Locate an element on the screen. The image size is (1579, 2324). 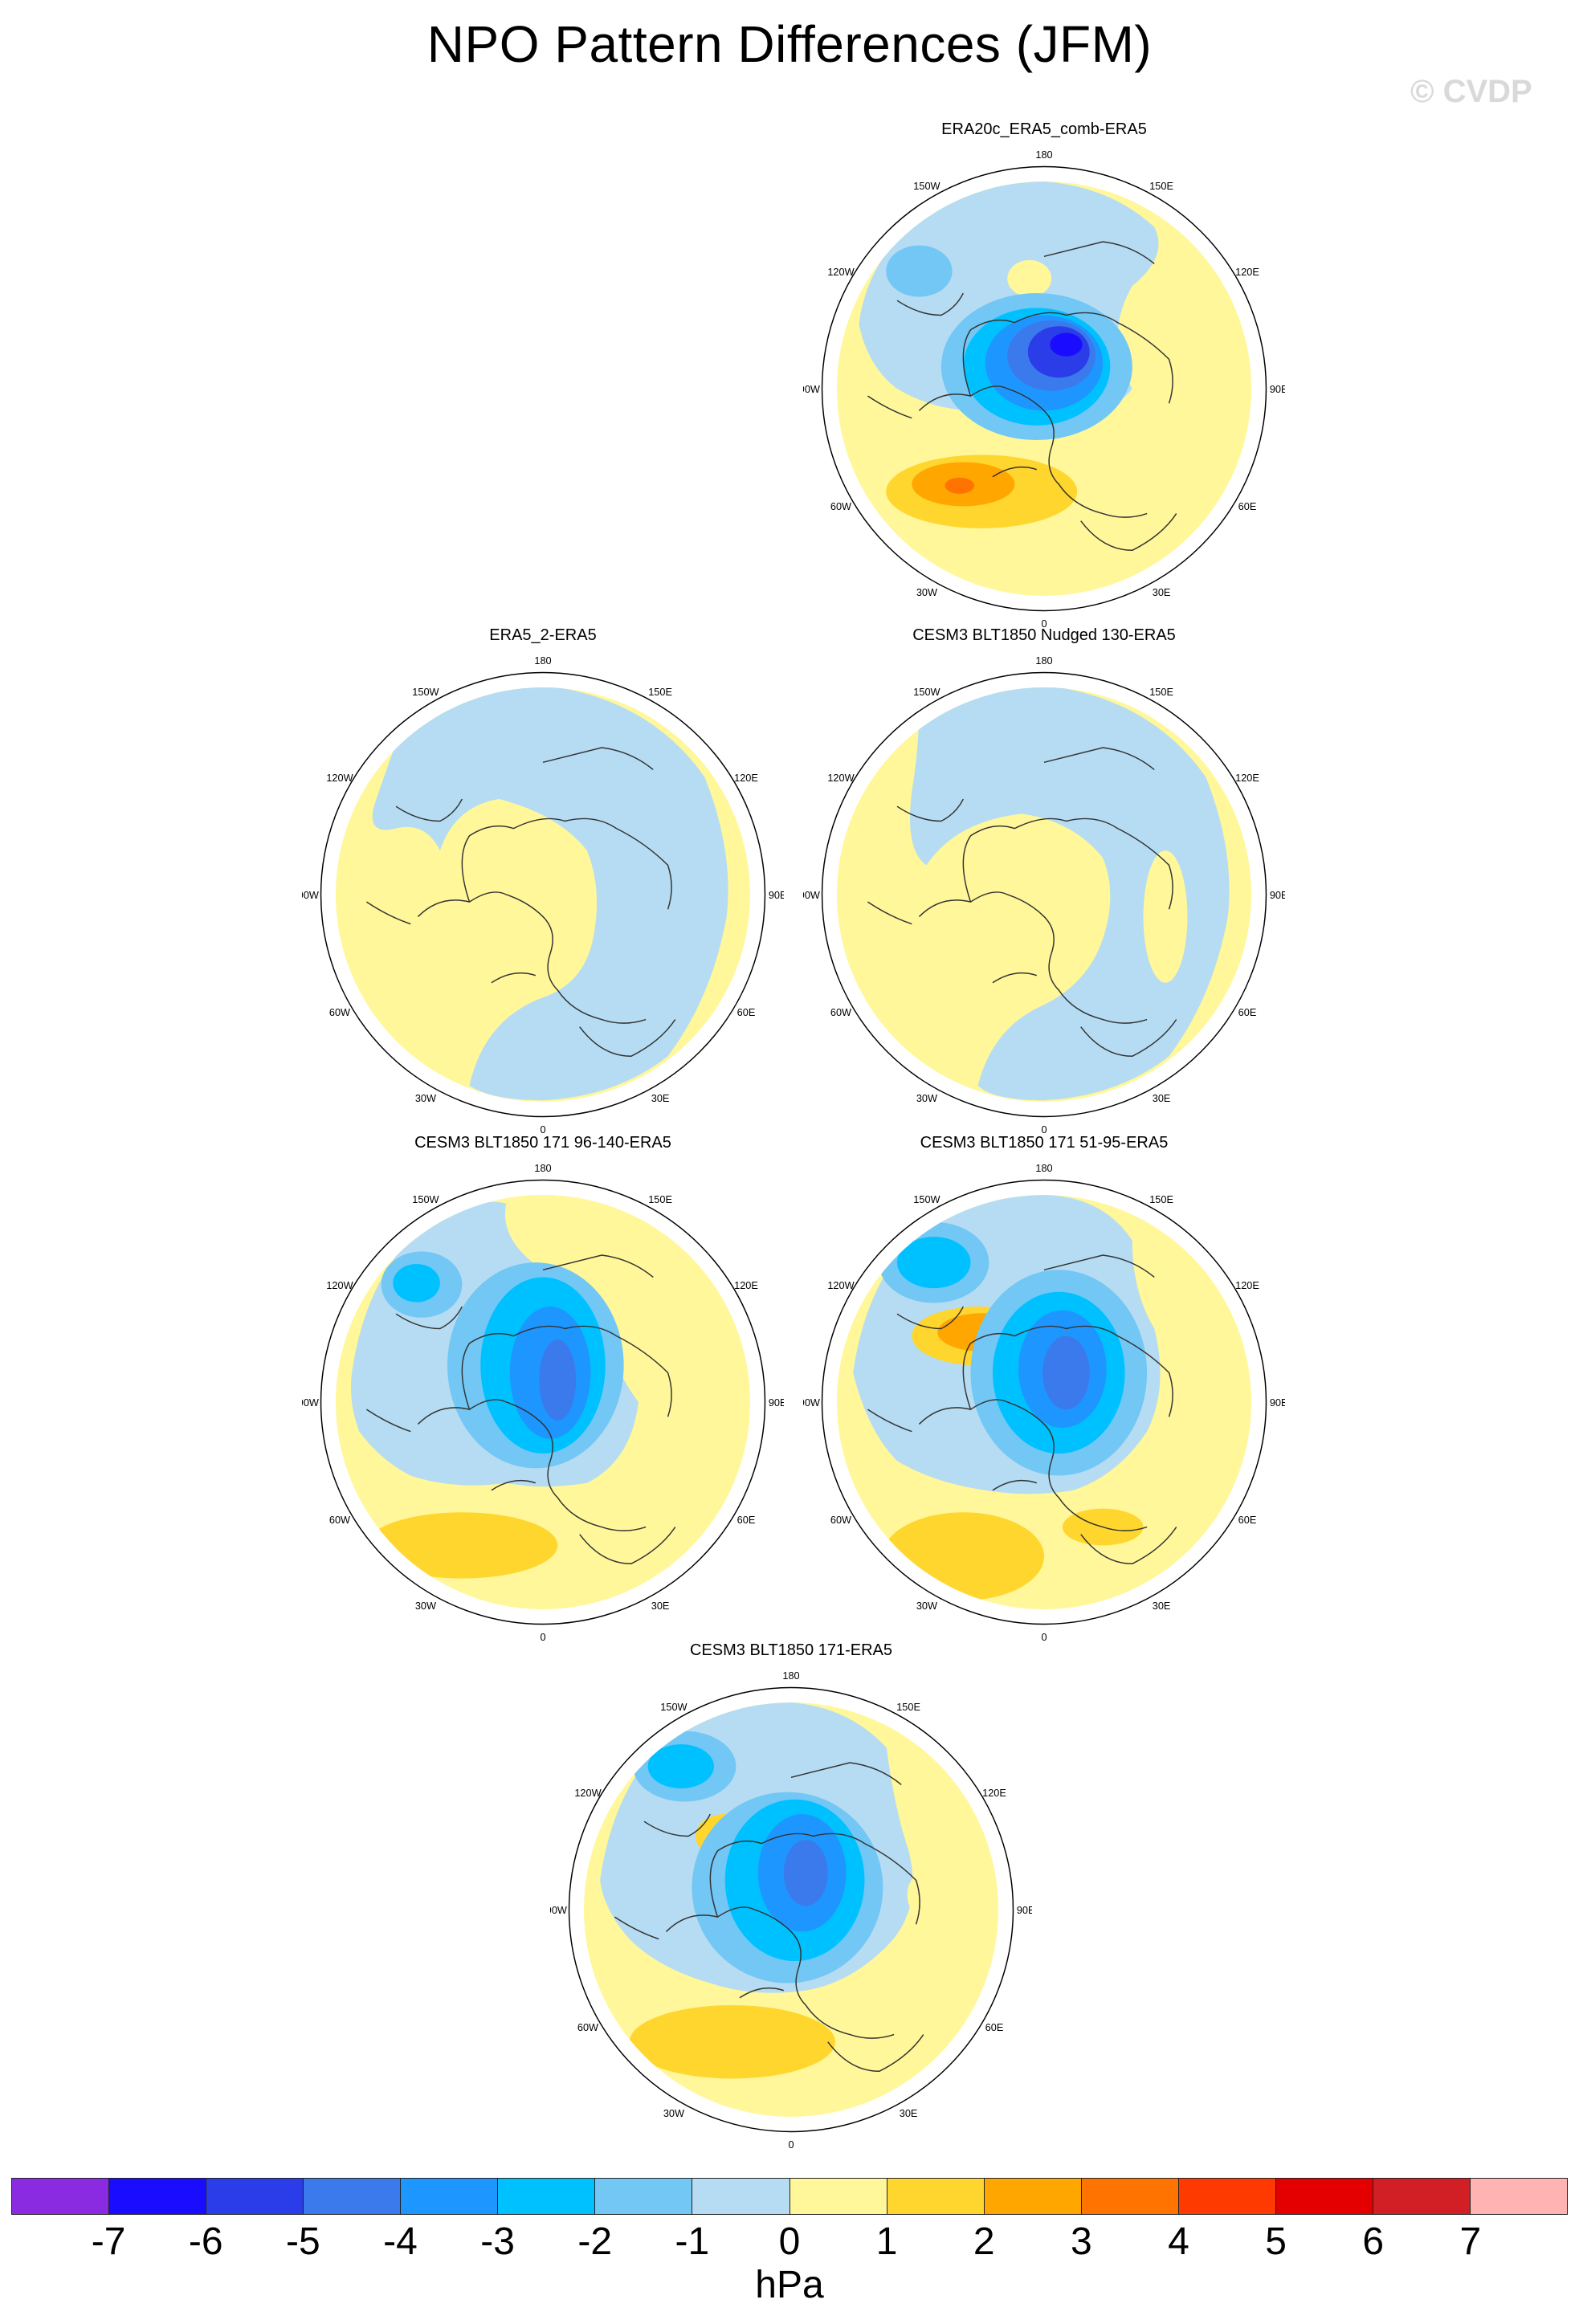
panel-title: CESM3 BLT1850 171-ERA5 is located at coordinates (791, 1650).